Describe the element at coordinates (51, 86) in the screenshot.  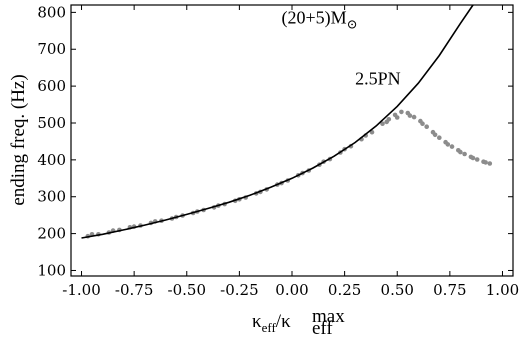
I see `y-tick-label: 600` at that location.